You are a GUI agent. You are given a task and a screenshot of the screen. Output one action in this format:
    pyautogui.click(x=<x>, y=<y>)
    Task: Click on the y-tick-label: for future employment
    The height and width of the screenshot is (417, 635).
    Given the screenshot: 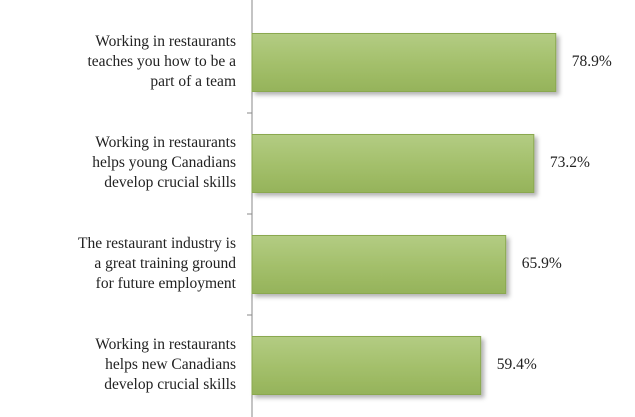 What is the action you would take?
    pyautogui.click(x=166, y=283)
    